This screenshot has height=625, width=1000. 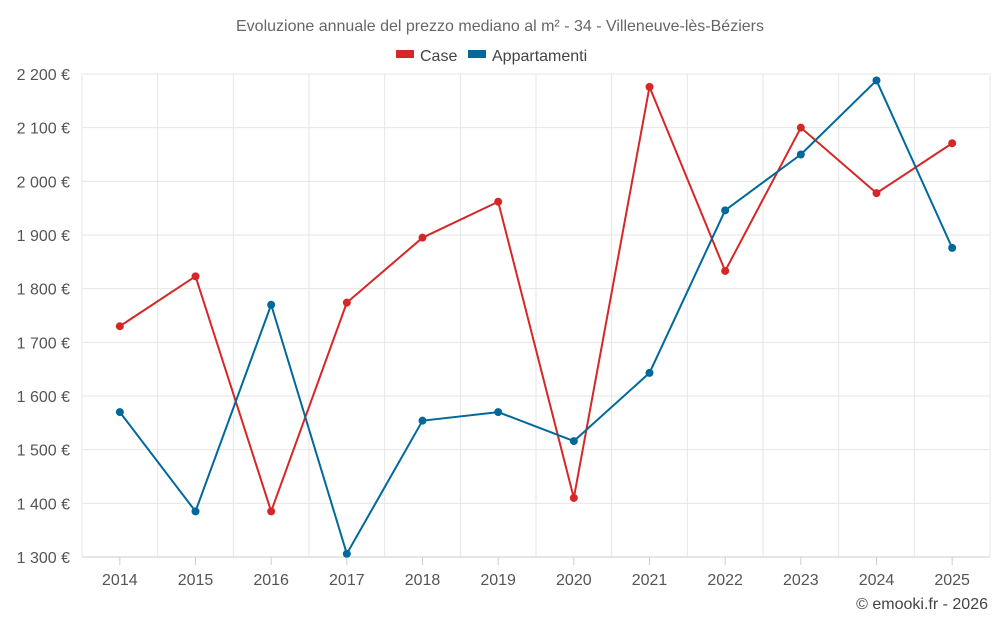 What do you see at coordinates (347, 580) in the screenshot?
I see `x-tick-label: 2017` at bounding box center [347, 580].